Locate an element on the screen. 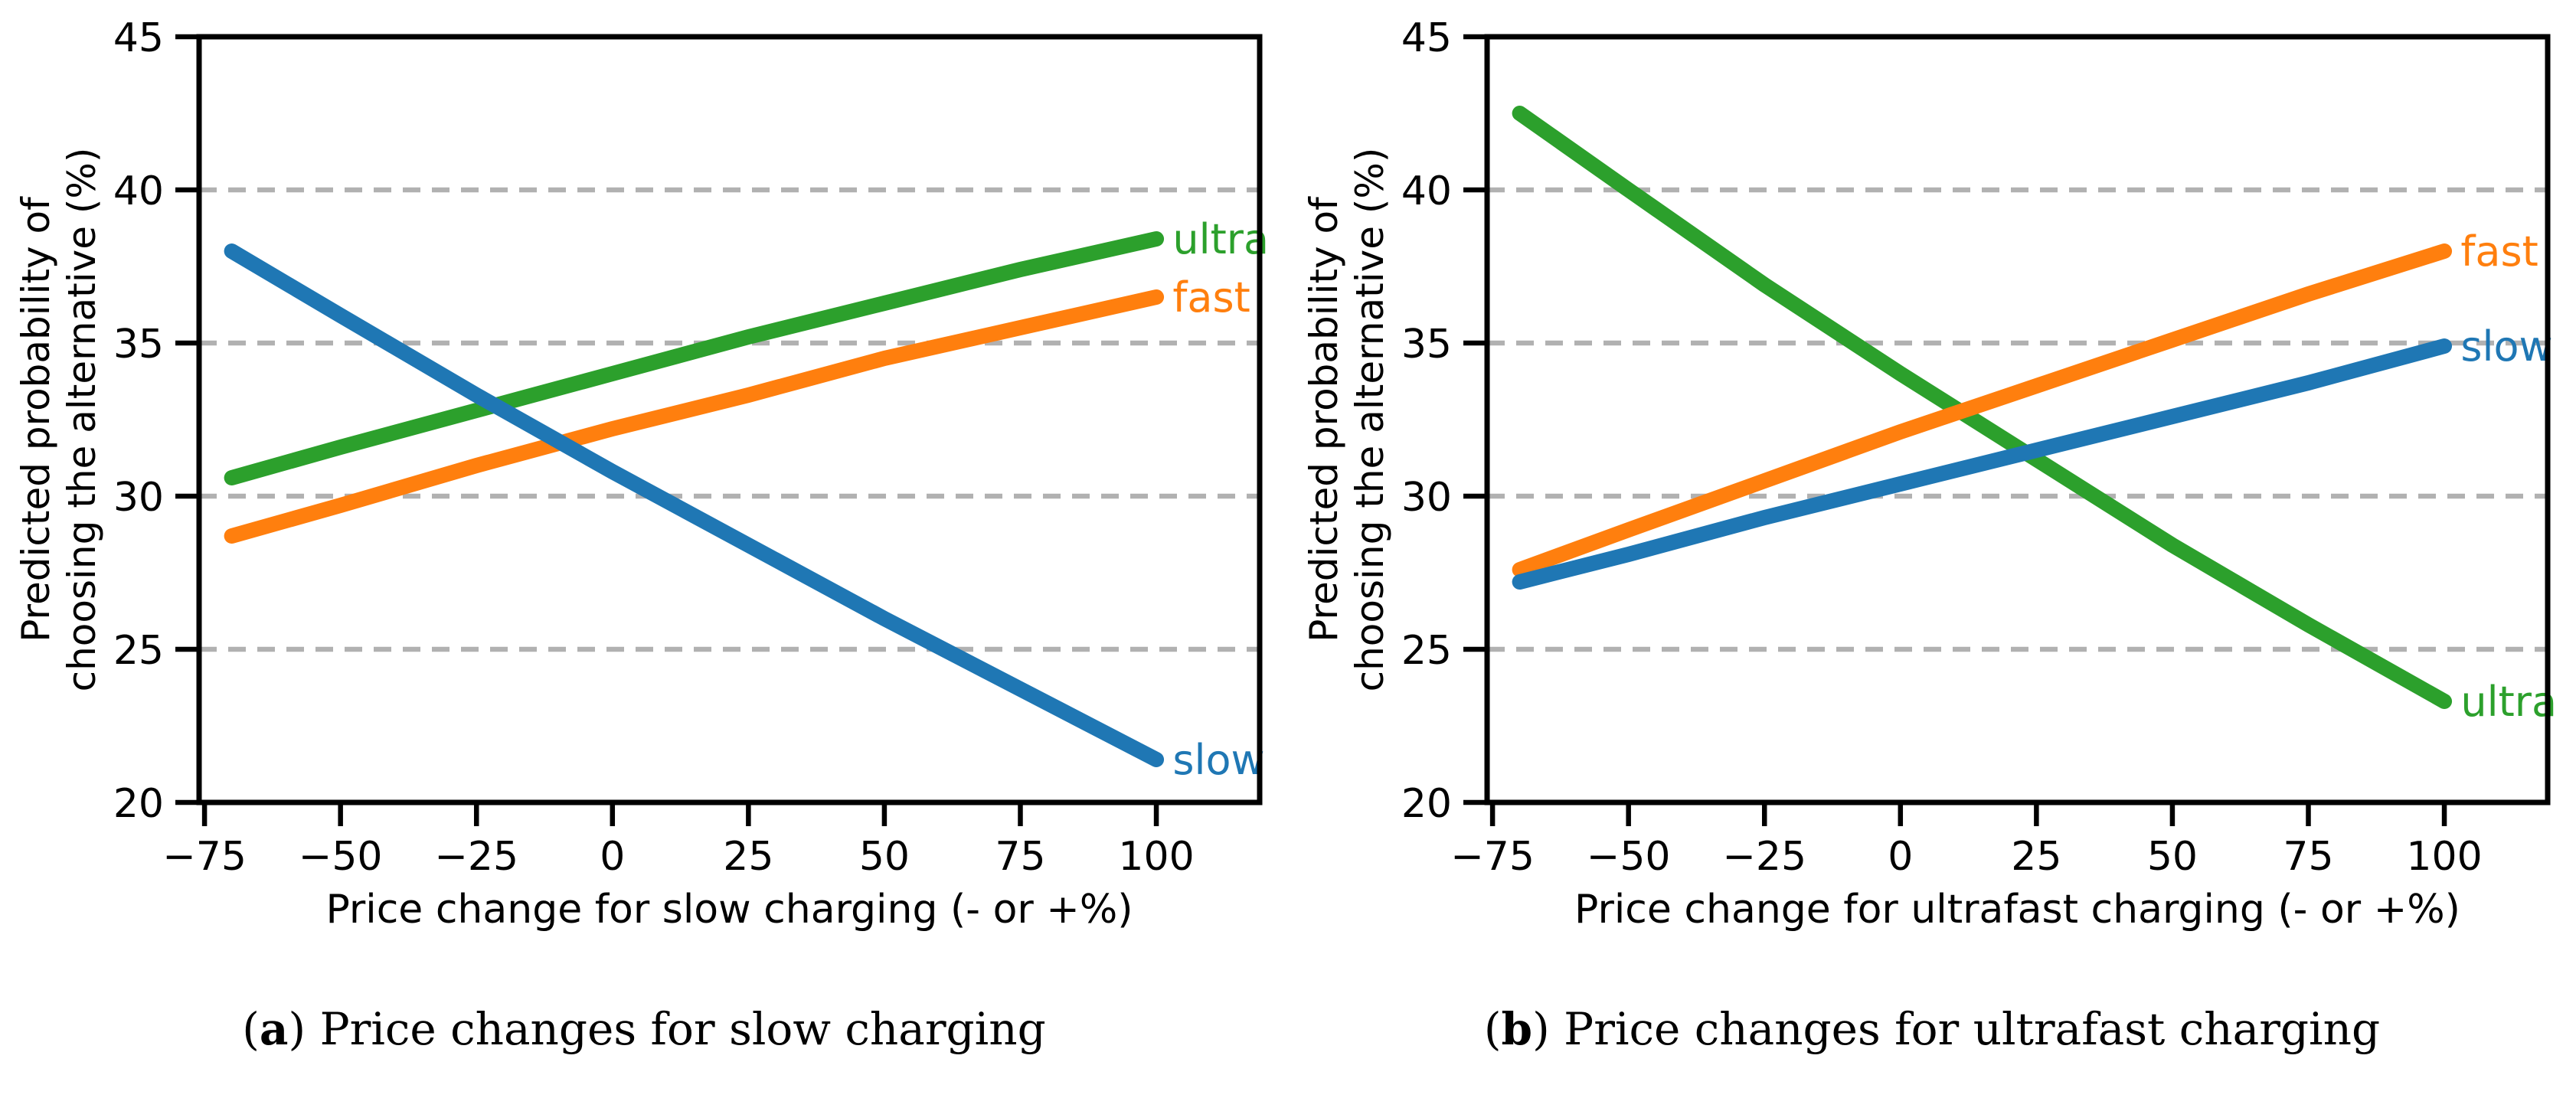 The width and height of the screenshot is (2576, 1111). caption-b-letter: b is located at coordinates (1517, 1029).